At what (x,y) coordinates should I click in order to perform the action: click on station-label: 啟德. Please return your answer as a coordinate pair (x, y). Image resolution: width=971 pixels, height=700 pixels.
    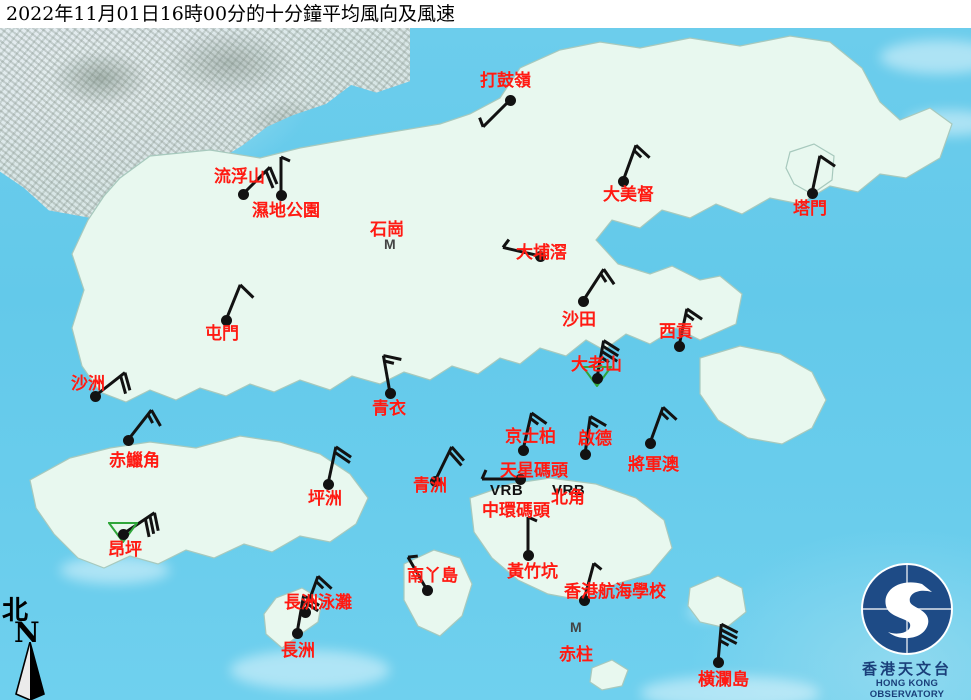
    Looking at the image, I should click on (595, 439).